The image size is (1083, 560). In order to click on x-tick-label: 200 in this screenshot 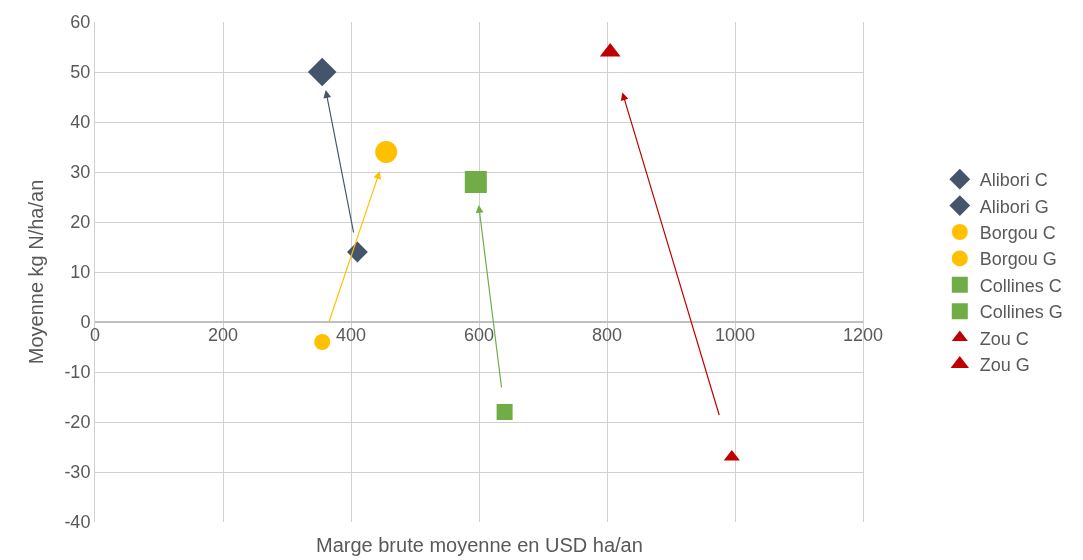, I will do `click(223, 335)`.